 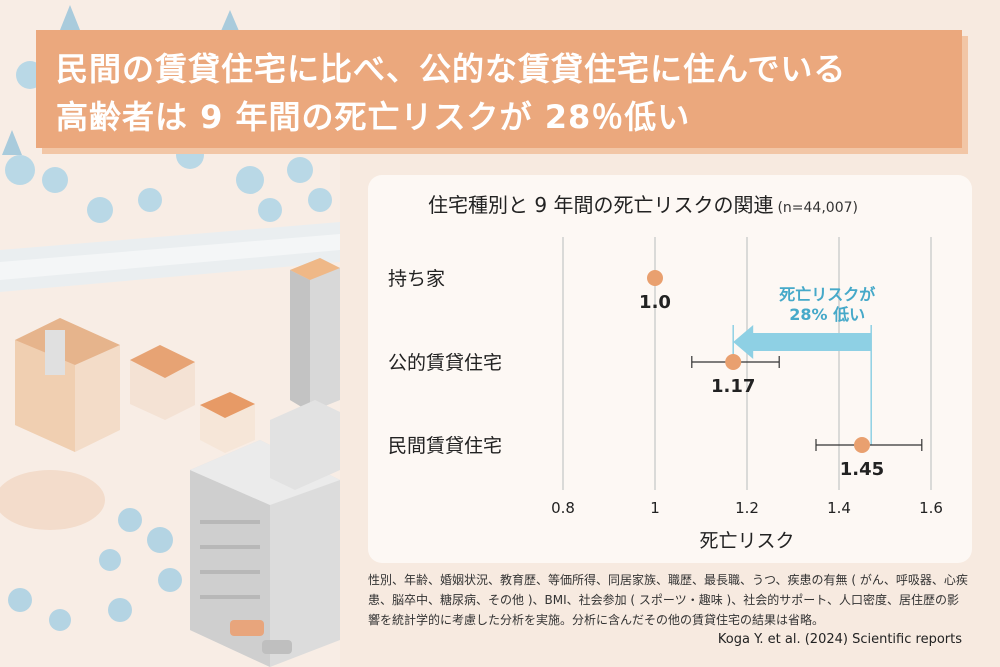 I want to click on data-label: 1.45, so click(x=862, y=469).